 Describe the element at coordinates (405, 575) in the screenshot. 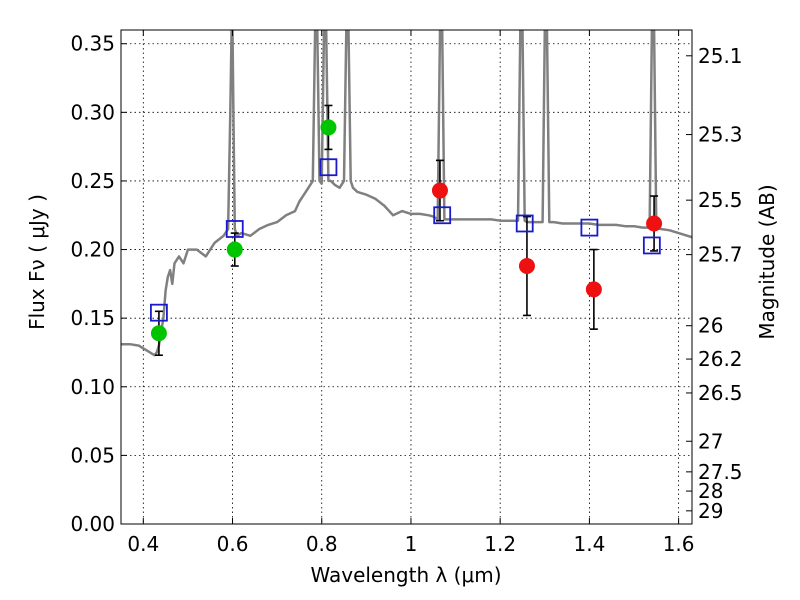

I see `x-axis-title: Wavelength λ (μm)` at that location.